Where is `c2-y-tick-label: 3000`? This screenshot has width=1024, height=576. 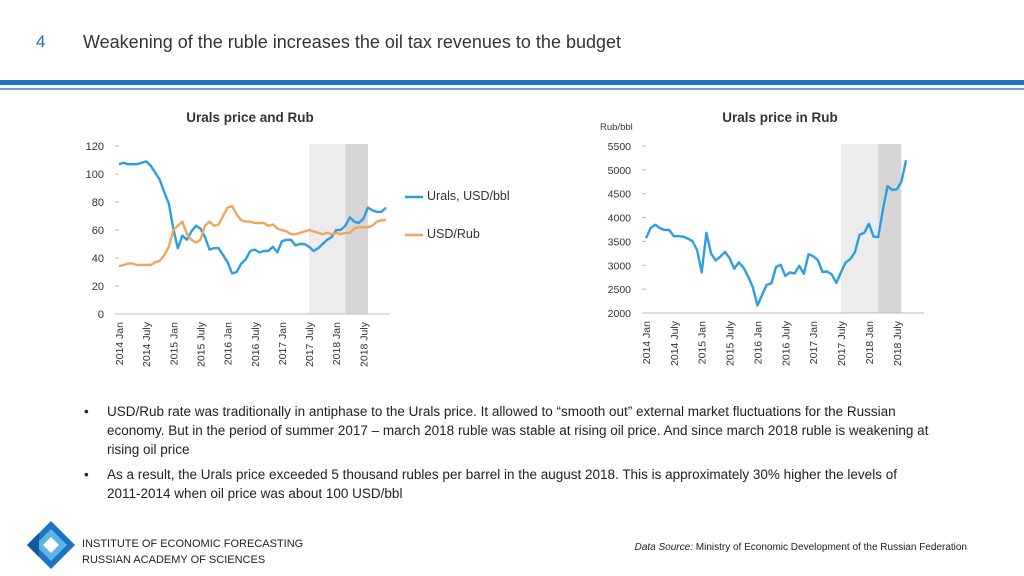 c2-y-tick-label: 3000 is located at coordinates (620, 266).